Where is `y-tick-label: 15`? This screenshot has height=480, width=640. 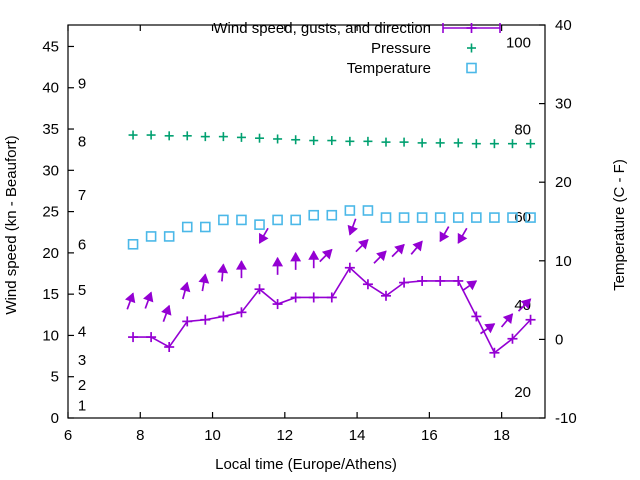
y-tick-label: 15 is located at coordinates (50, 294).